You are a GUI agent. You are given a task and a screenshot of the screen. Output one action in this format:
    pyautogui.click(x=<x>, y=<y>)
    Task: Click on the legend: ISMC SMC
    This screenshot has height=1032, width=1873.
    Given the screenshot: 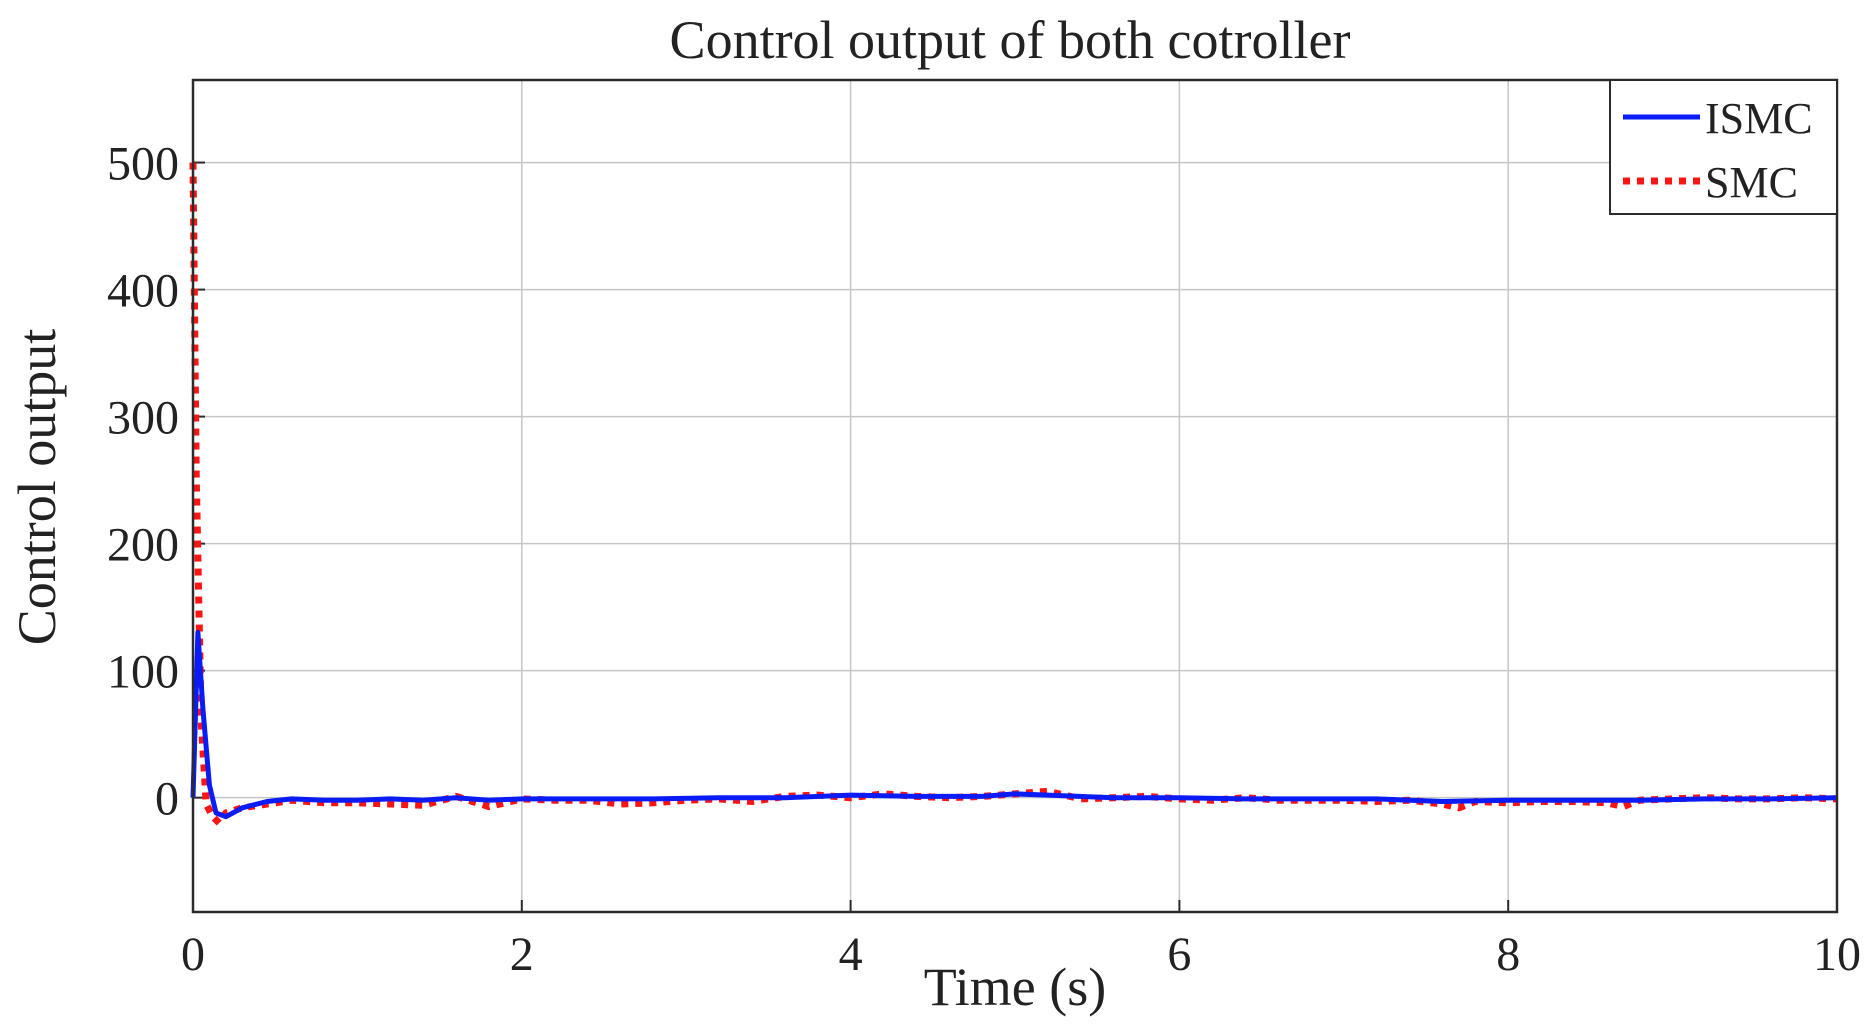 What is the action you would take?
    pyautogui.click(x=1723, y=147)
    